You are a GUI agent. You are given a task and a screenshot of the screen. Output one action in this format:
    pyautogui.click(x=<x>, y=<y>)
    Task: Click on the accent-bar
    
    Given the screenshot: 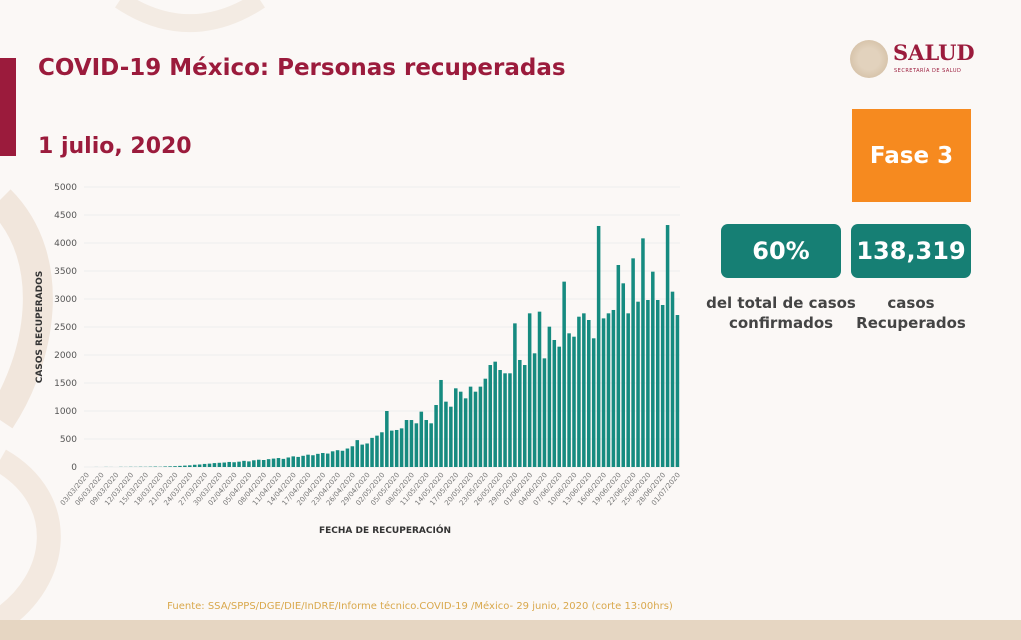 What is the action you would take?
    pyautogui.click(x=8, y=107)
    